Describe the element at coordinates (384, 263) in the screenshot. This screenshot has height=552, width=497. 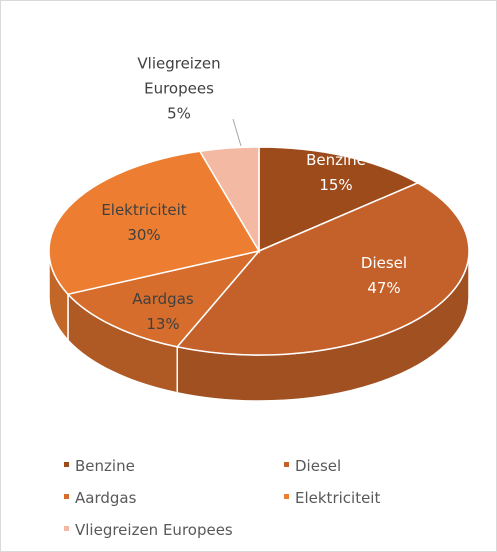
I see `label-name: Diesel` at that location.